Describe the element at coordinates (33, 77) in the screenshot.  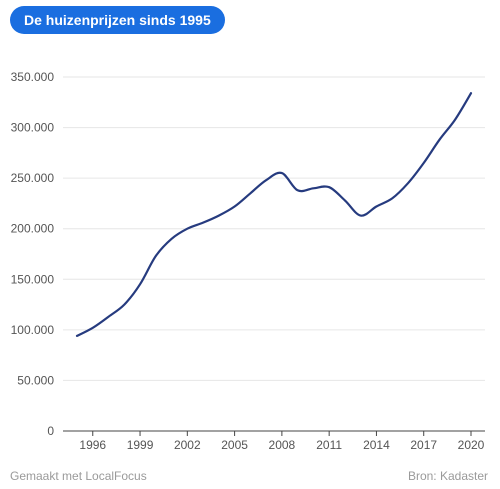
I see `y-tick-label: 350.000` at that location.